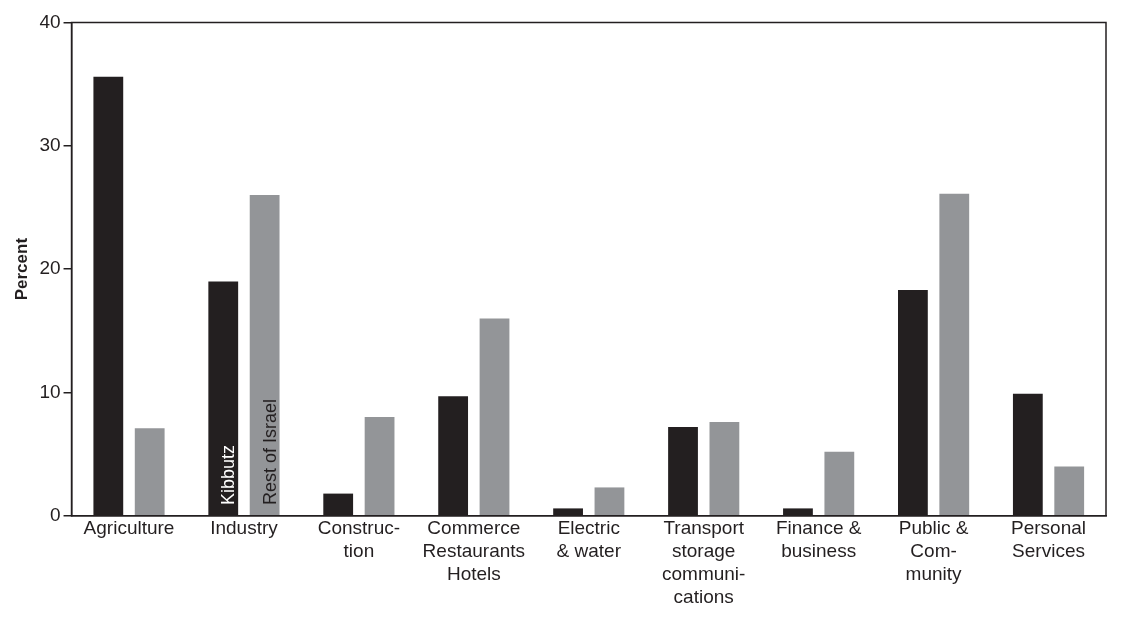 This screenshot has width=1124, height=619. What do you see at coordinates (269, 452) in the screenshot?
I see `series-label: Rest of Israel` at bounding box center [269, 452].